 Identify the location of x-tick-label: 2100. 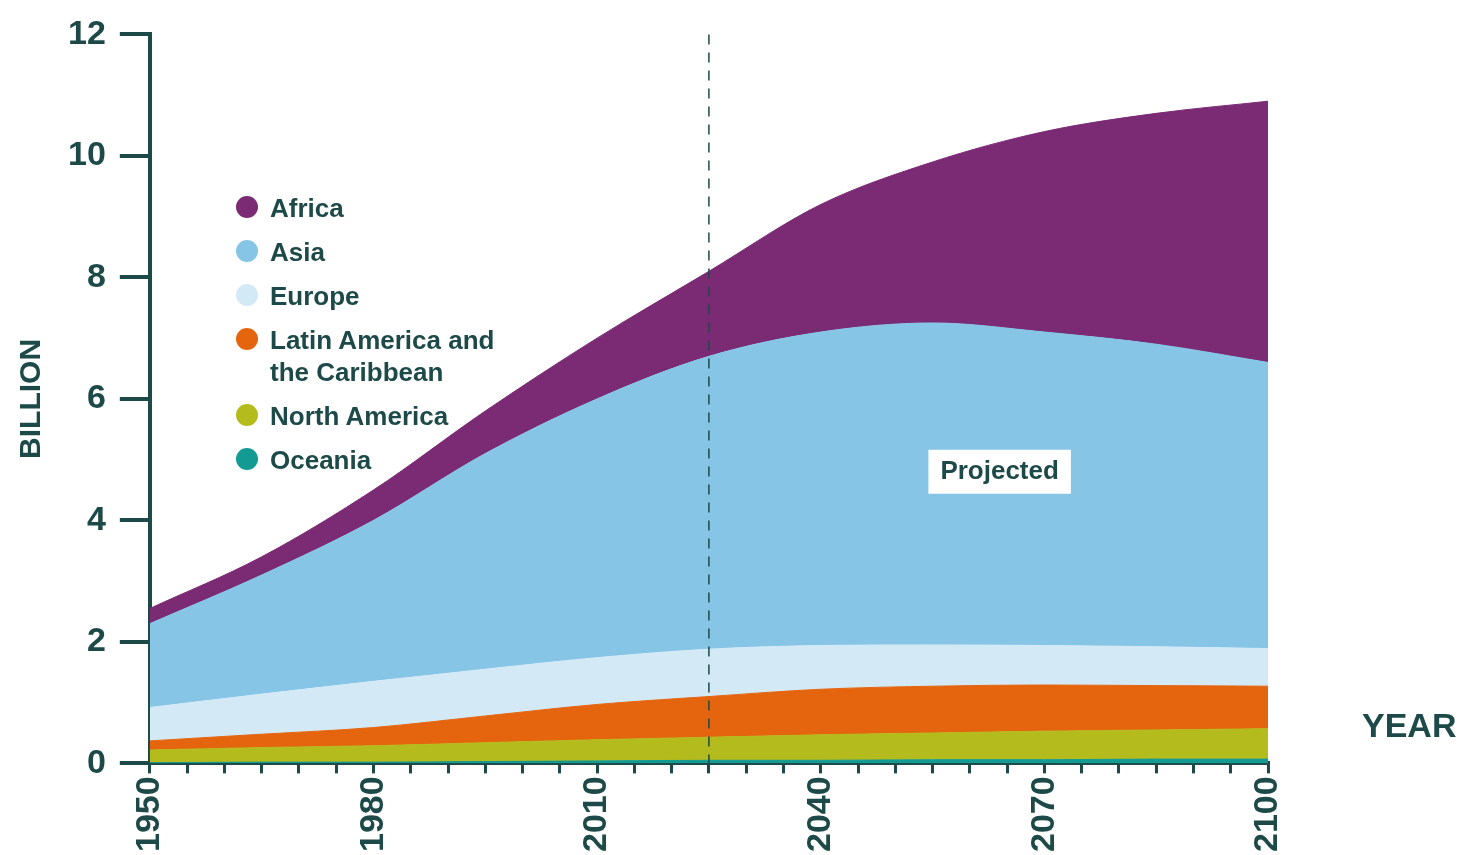
(1265, 814).